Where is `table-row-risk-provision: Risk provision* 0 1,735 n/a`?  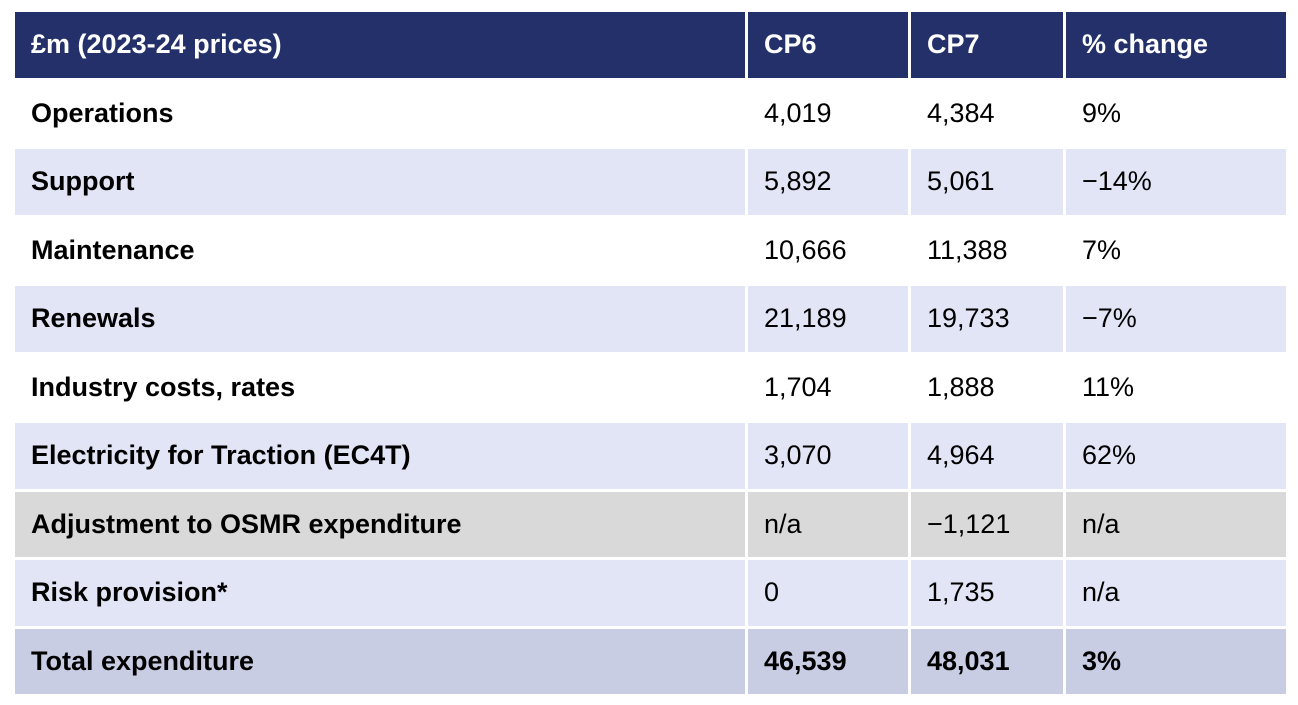
table-row-risk-provision: Risk provision* 0 1,735 n/a is located at coordinates (650, 593).